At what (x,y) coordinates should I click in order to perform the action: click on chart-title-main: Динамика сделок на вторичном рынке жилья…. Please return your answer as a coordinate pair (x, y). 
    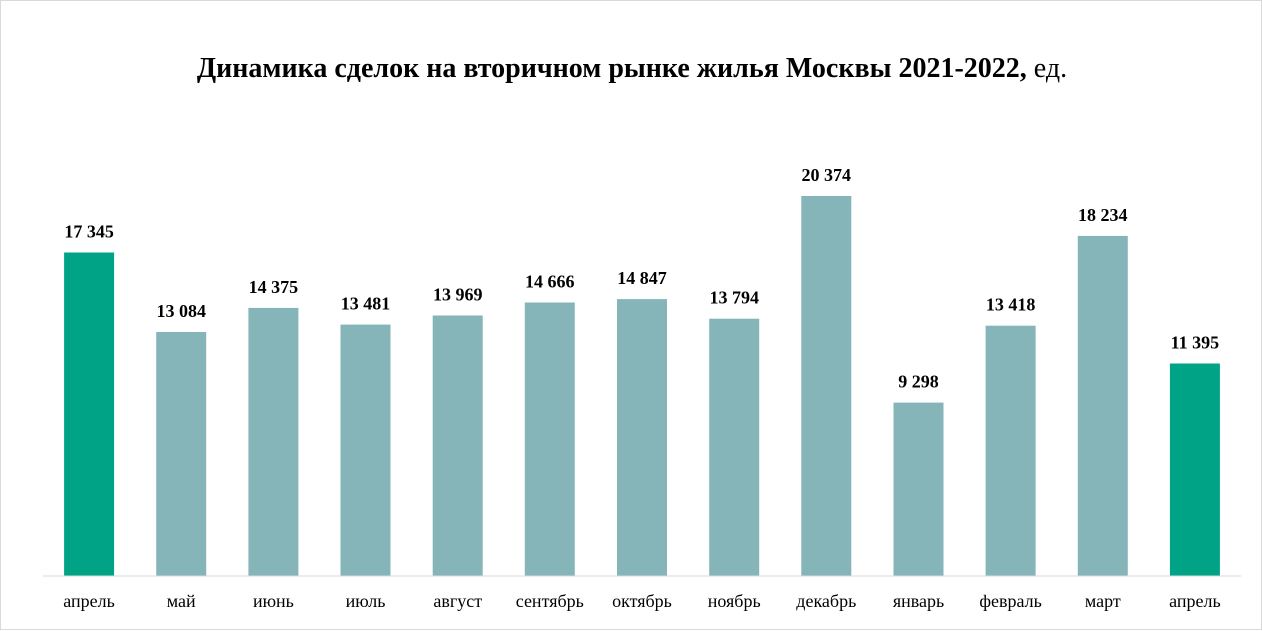
    Looking at the image, I should click on (611, 68).